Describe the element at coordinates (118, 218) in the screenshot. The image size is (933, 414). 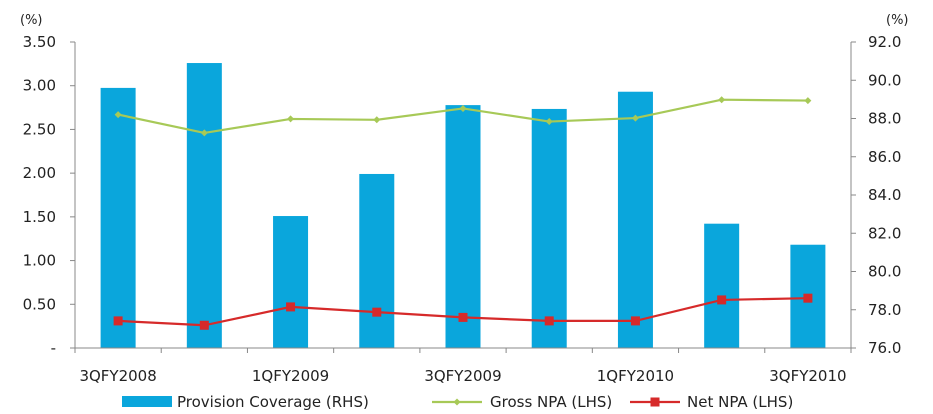
I see `bar-3QFY2008` at that location.